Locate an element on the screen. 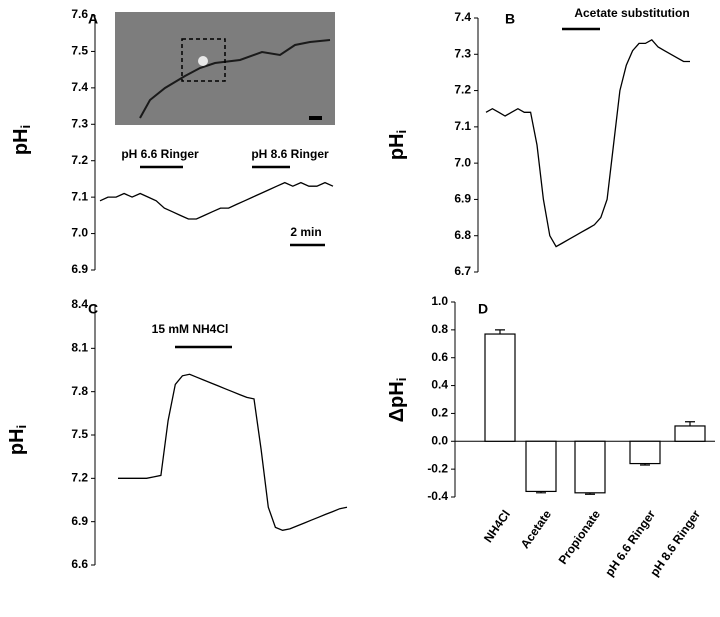 The width and height of the screenshot is (720, 617). neuron-process is located at coordinates (235, 79).